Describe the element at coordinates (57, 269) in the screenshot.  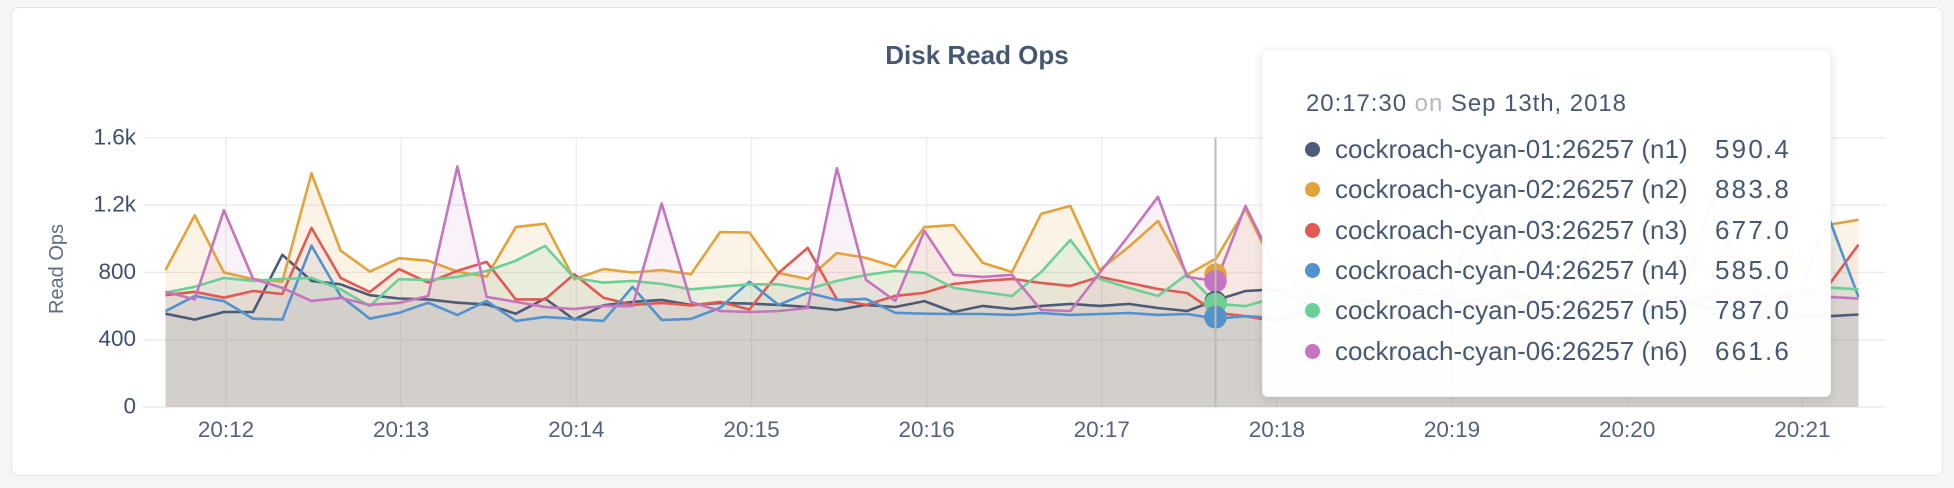
I see `svg-text: Read Ops` at that location.